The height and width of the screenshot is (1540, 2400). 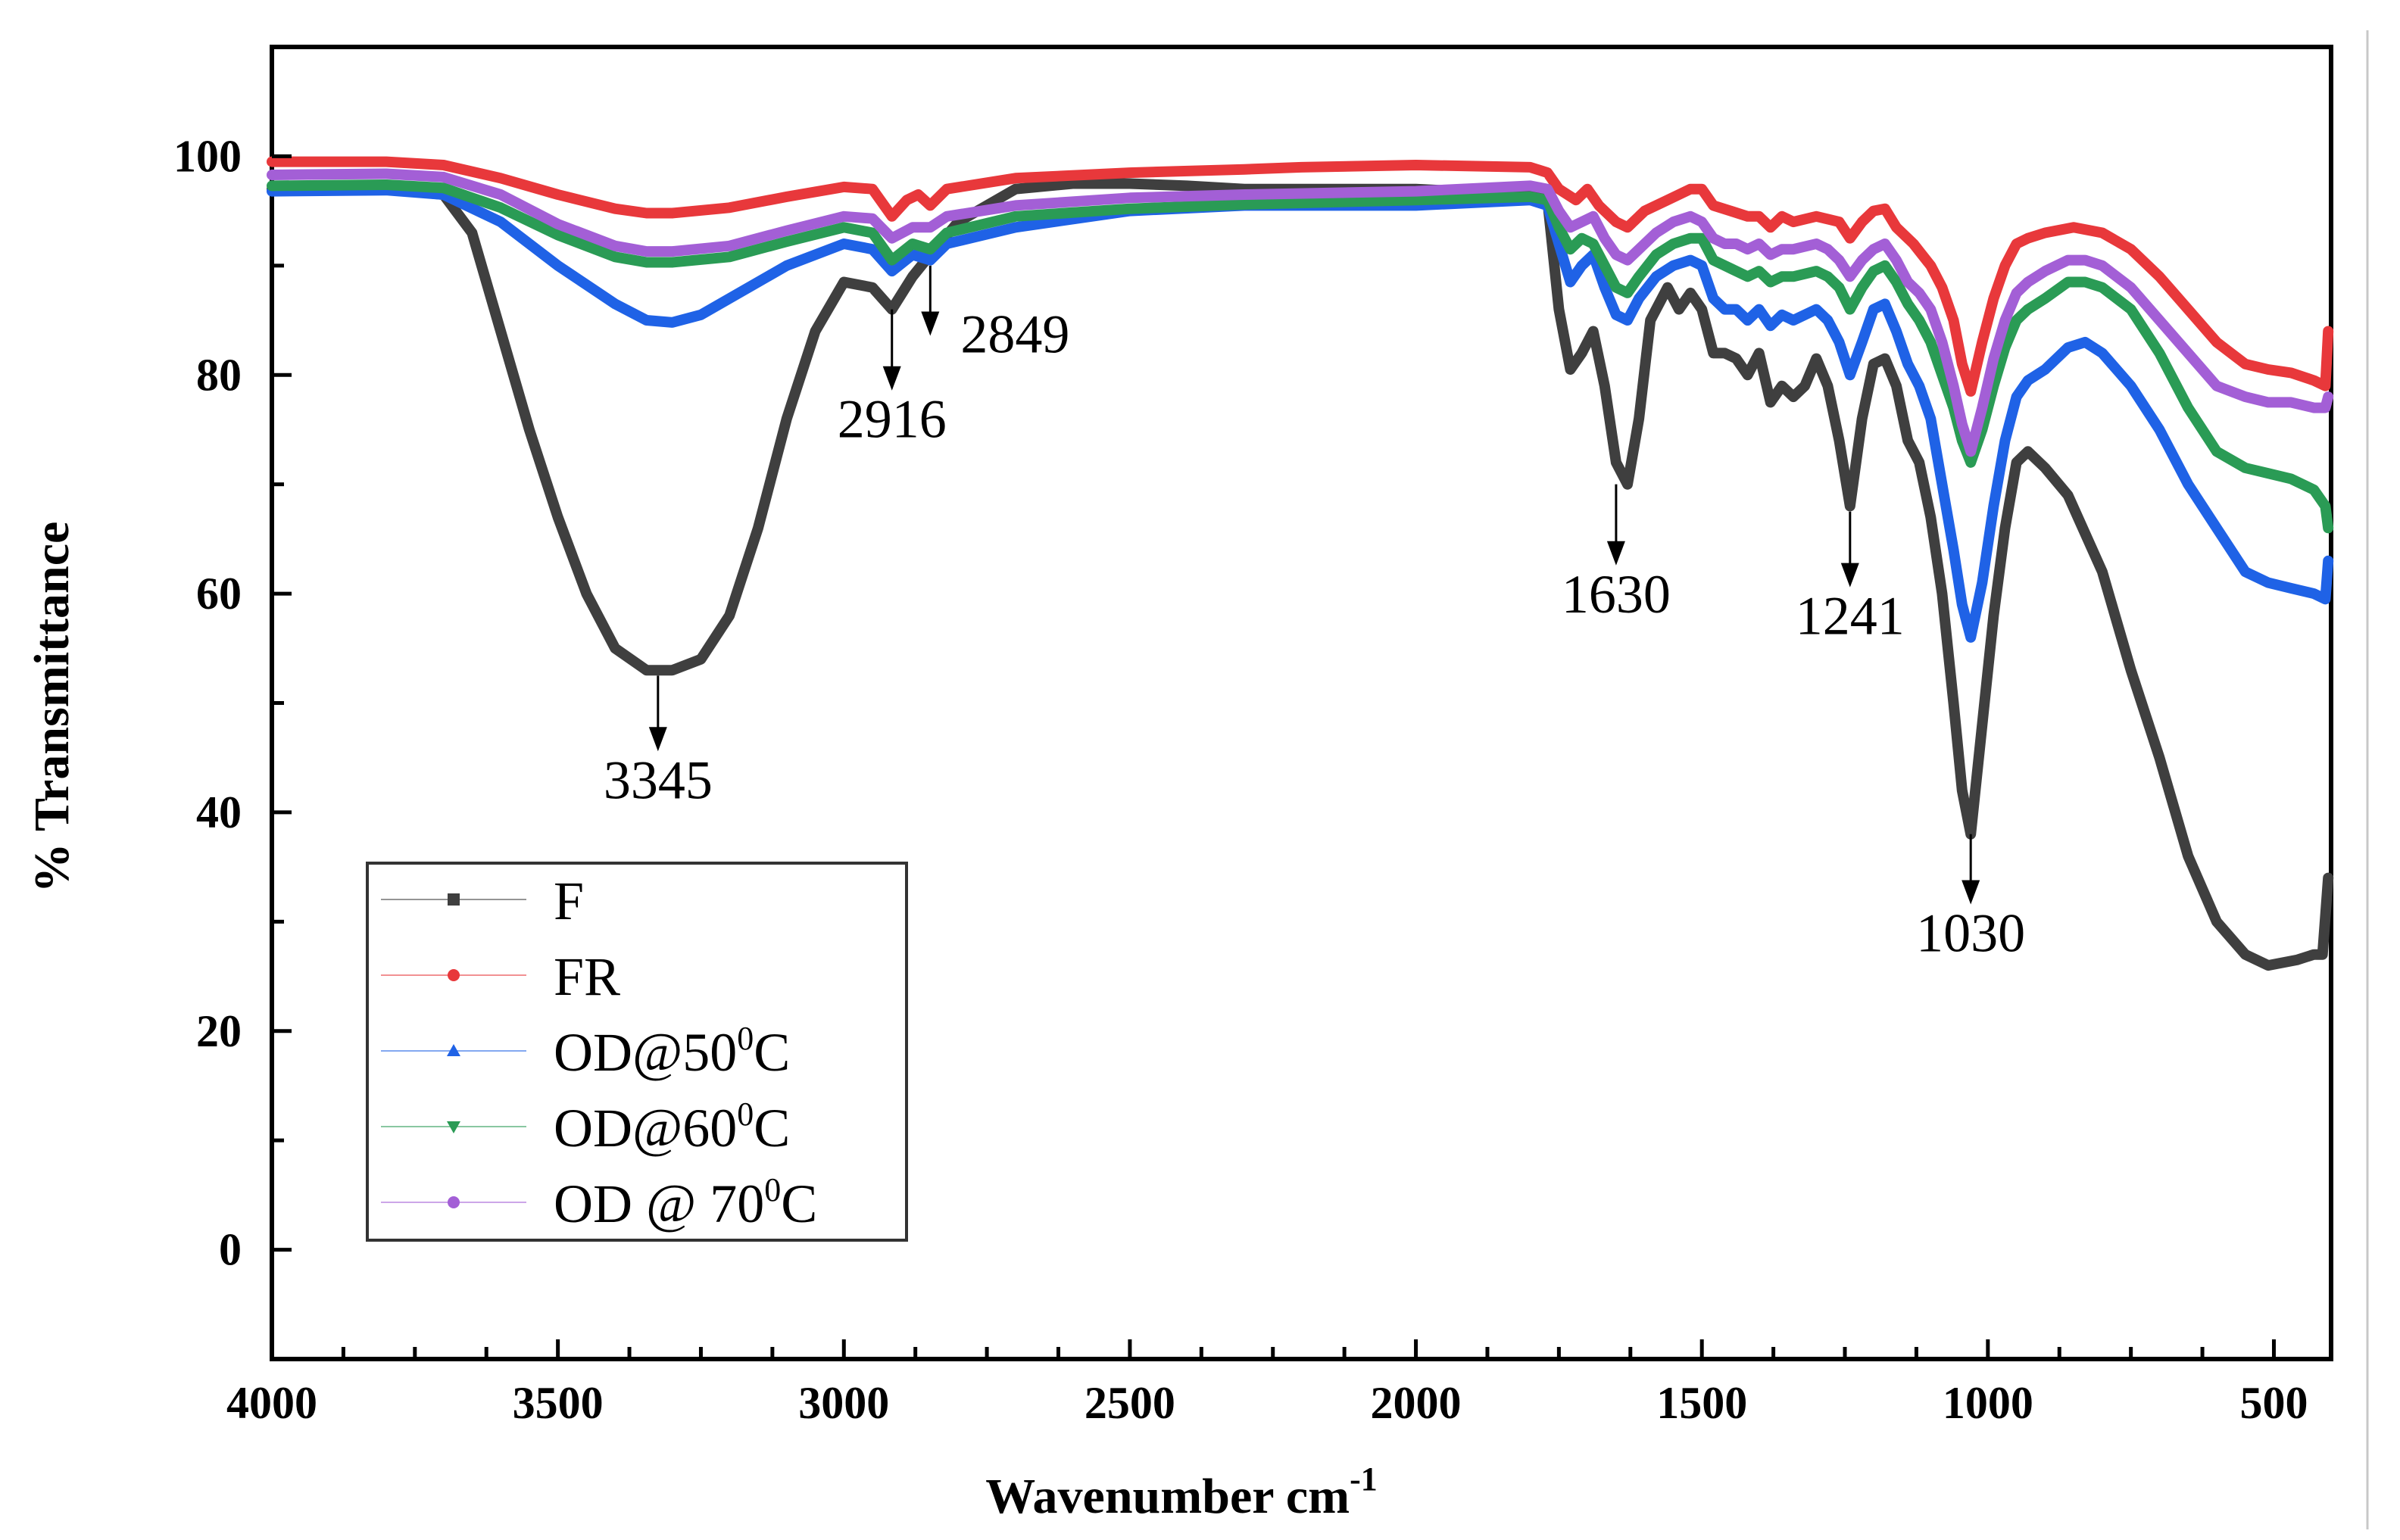 What do you see at coordinates (843, 1403) in the screenshot?
I see `x-tick-label: 3000` at bounding box center [843, 1403].